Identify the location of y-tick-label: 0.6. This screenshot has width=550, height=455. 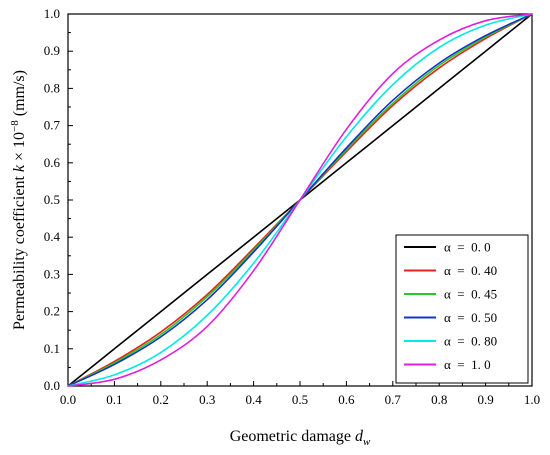
(52, 162).